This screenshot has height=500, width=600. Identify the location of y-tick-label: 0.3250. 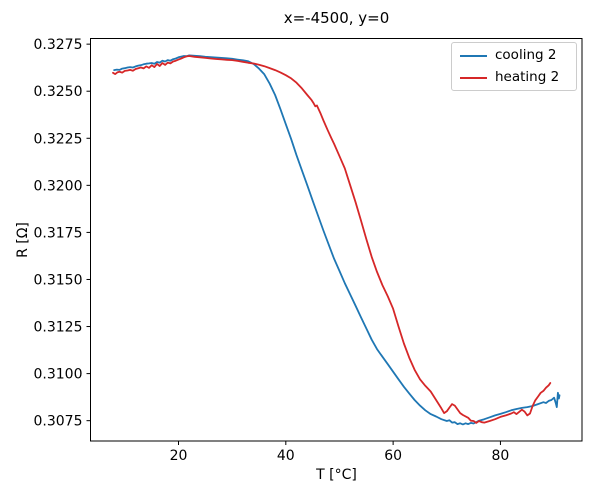
(58, 92).